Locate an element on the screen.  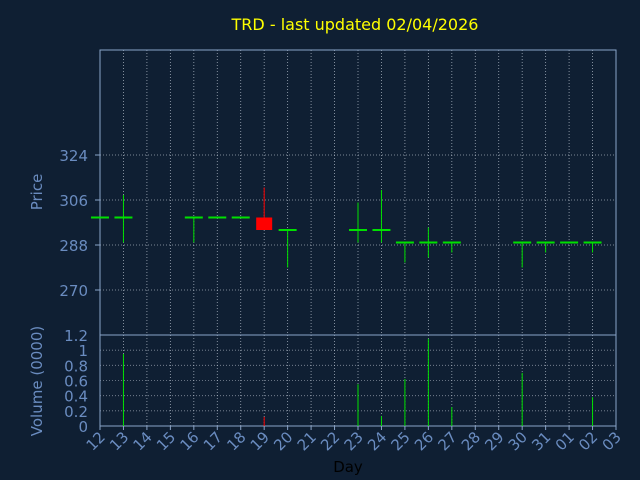
x-tick-label: 23 is located at coordinates (354, 441).